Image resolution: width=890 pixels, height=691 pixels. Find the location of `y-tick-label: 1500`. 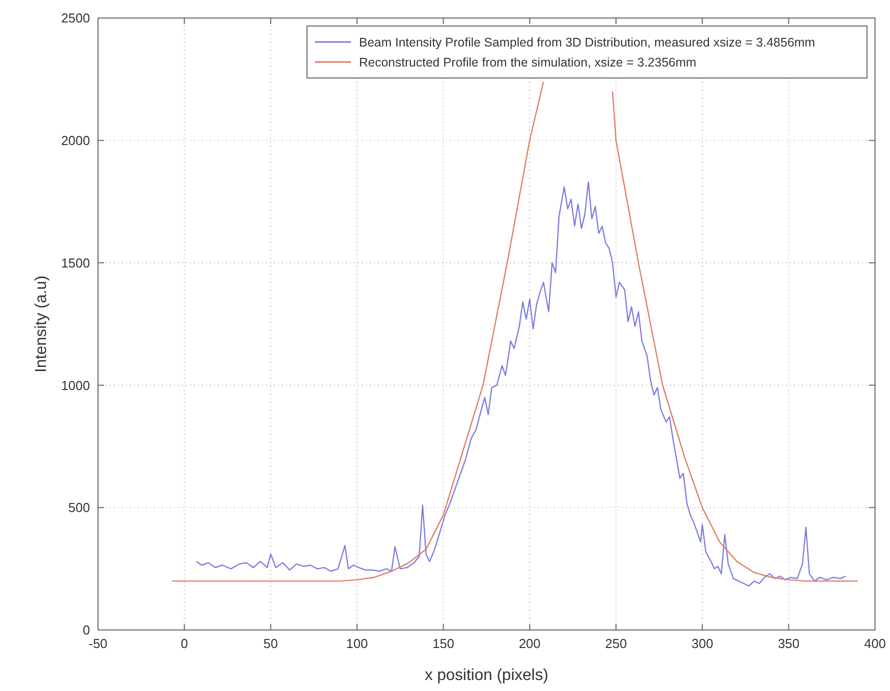

y-tick-label: 1500 is located at coordinates (75, 262).